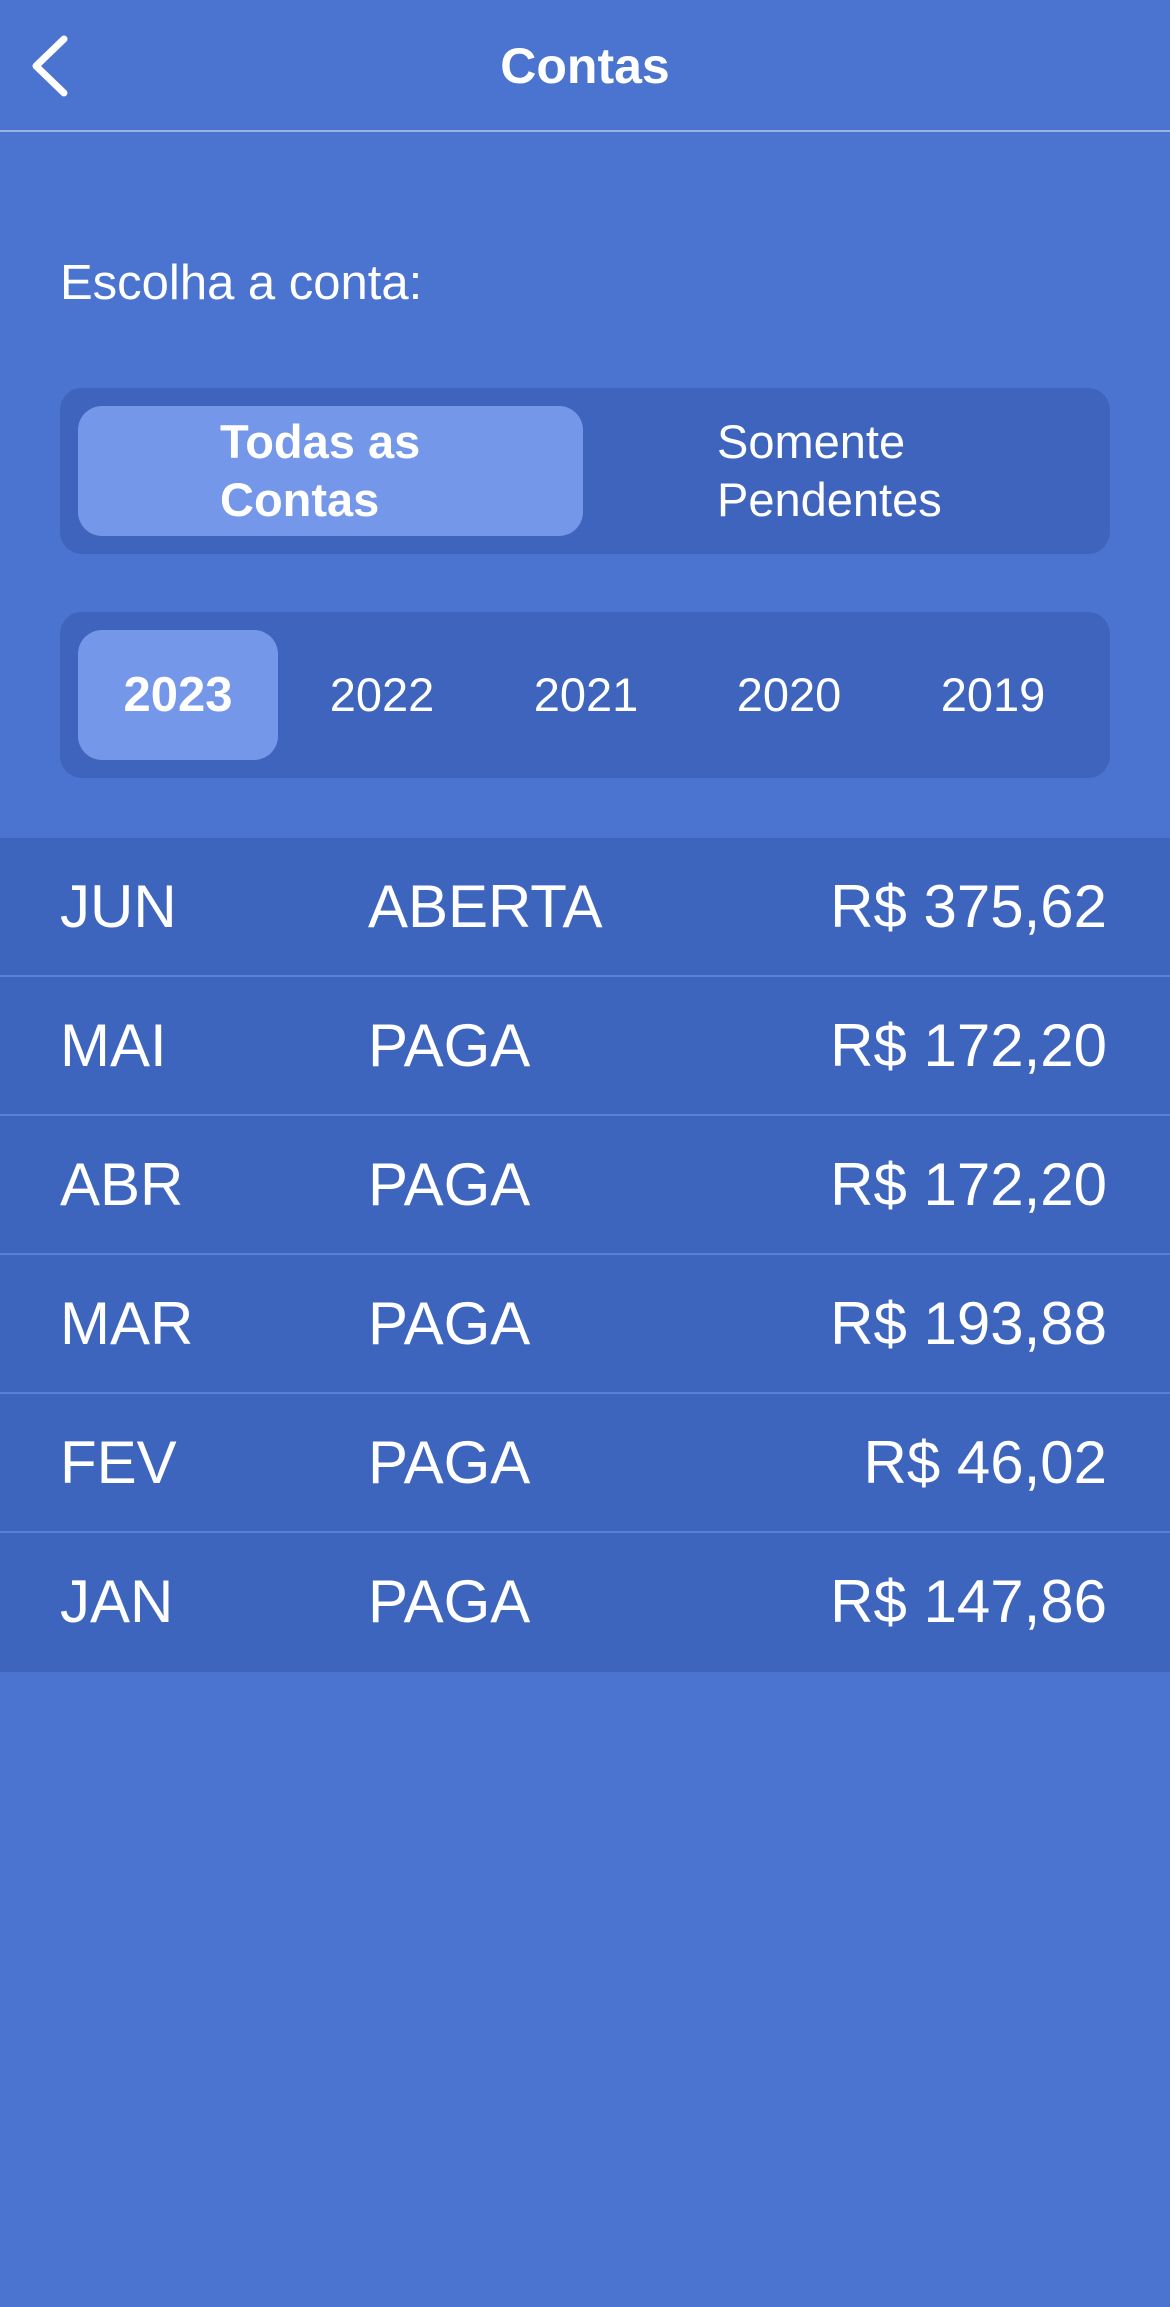 This screenshot has width=1170, height=2307. Describe the element at coordinates (118, 906) in the screenshot. I see `bill-month: JUN` at that location.